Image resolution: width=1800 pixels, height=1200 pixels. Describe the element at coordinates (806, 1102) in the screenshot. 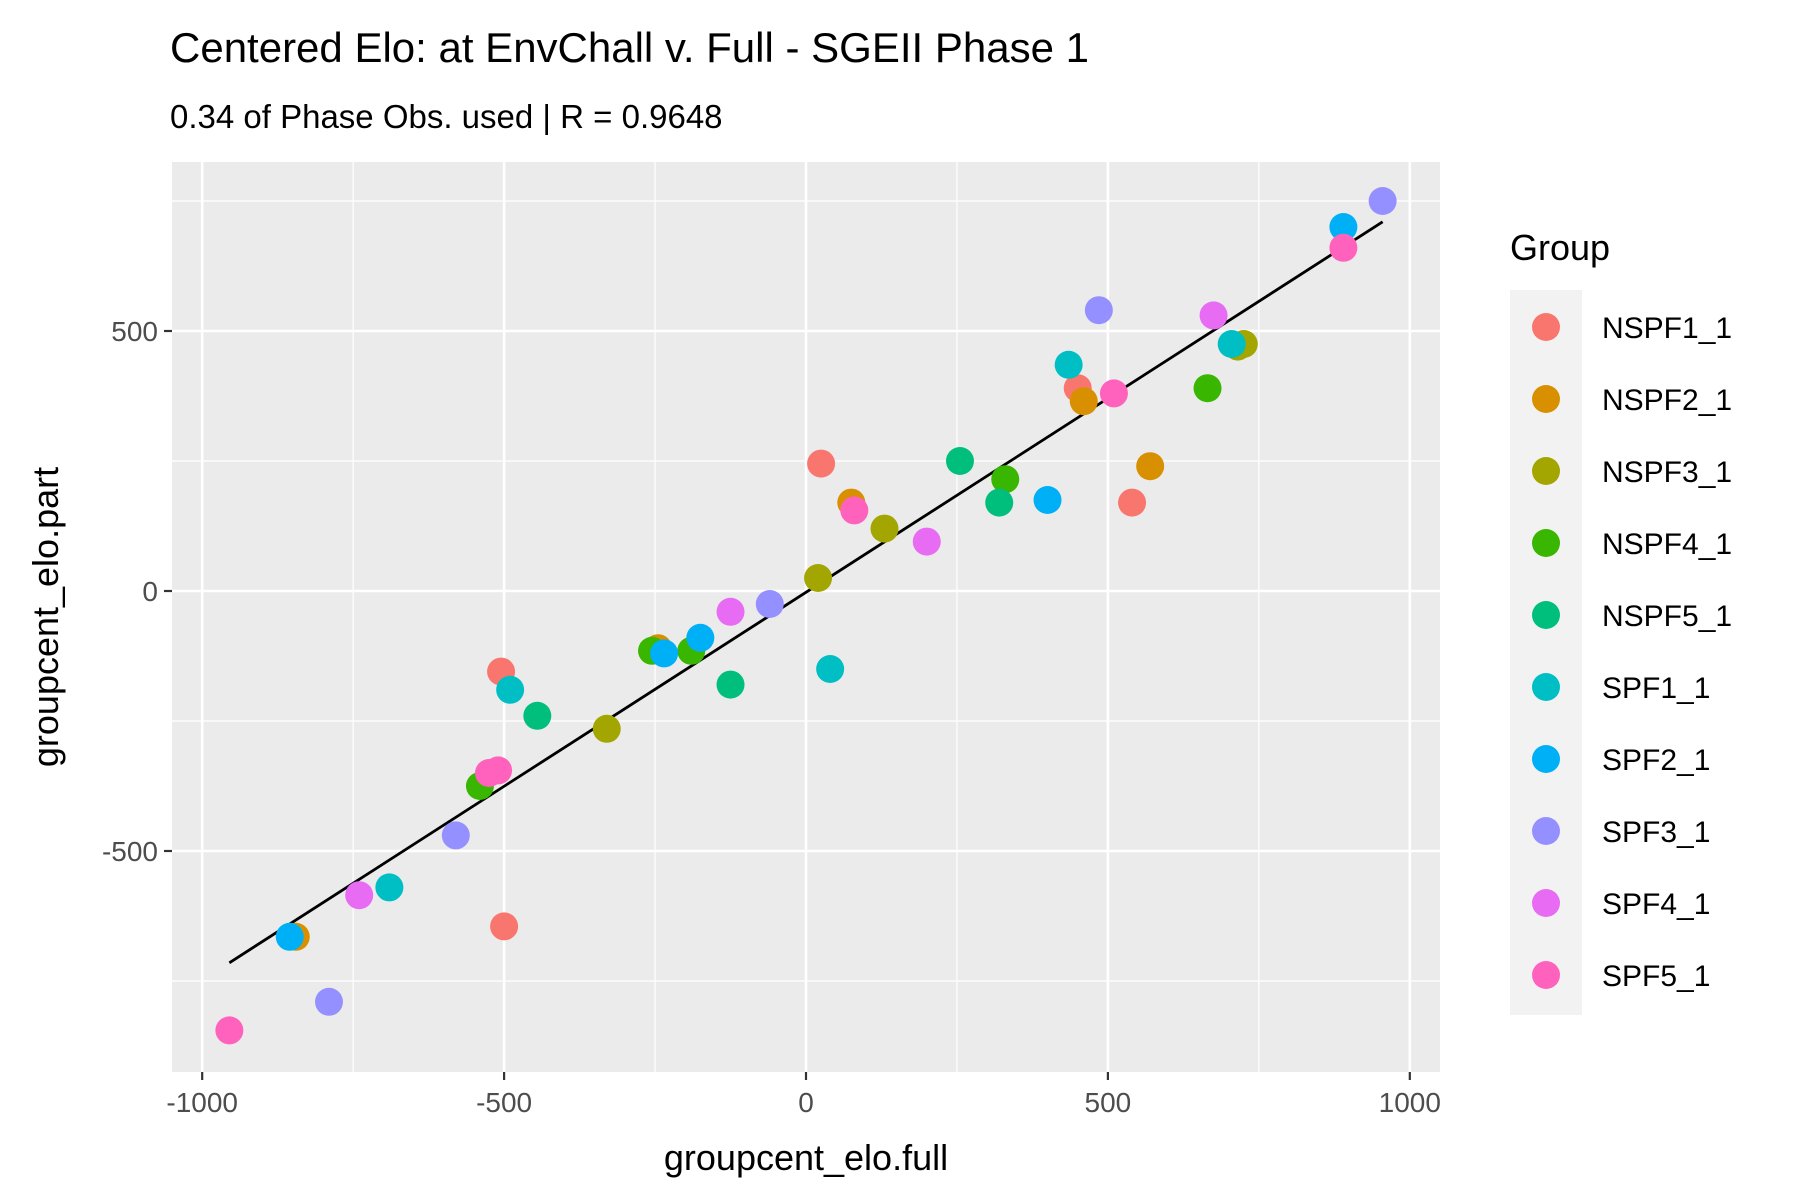

I see `x-tick-label: 0` at that location.